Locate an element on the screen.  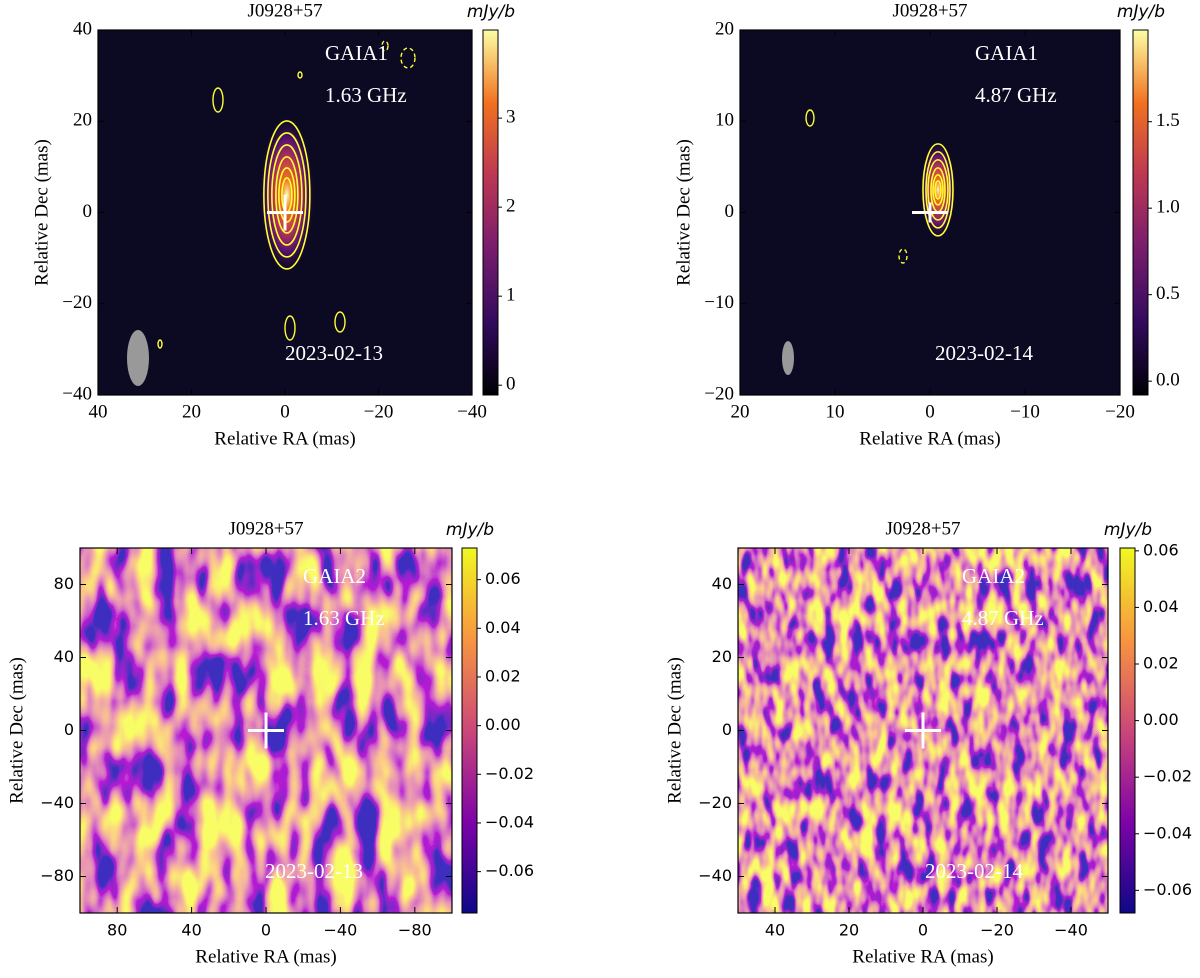
source-name: GAIA2 is located at coordinates (993, 576).